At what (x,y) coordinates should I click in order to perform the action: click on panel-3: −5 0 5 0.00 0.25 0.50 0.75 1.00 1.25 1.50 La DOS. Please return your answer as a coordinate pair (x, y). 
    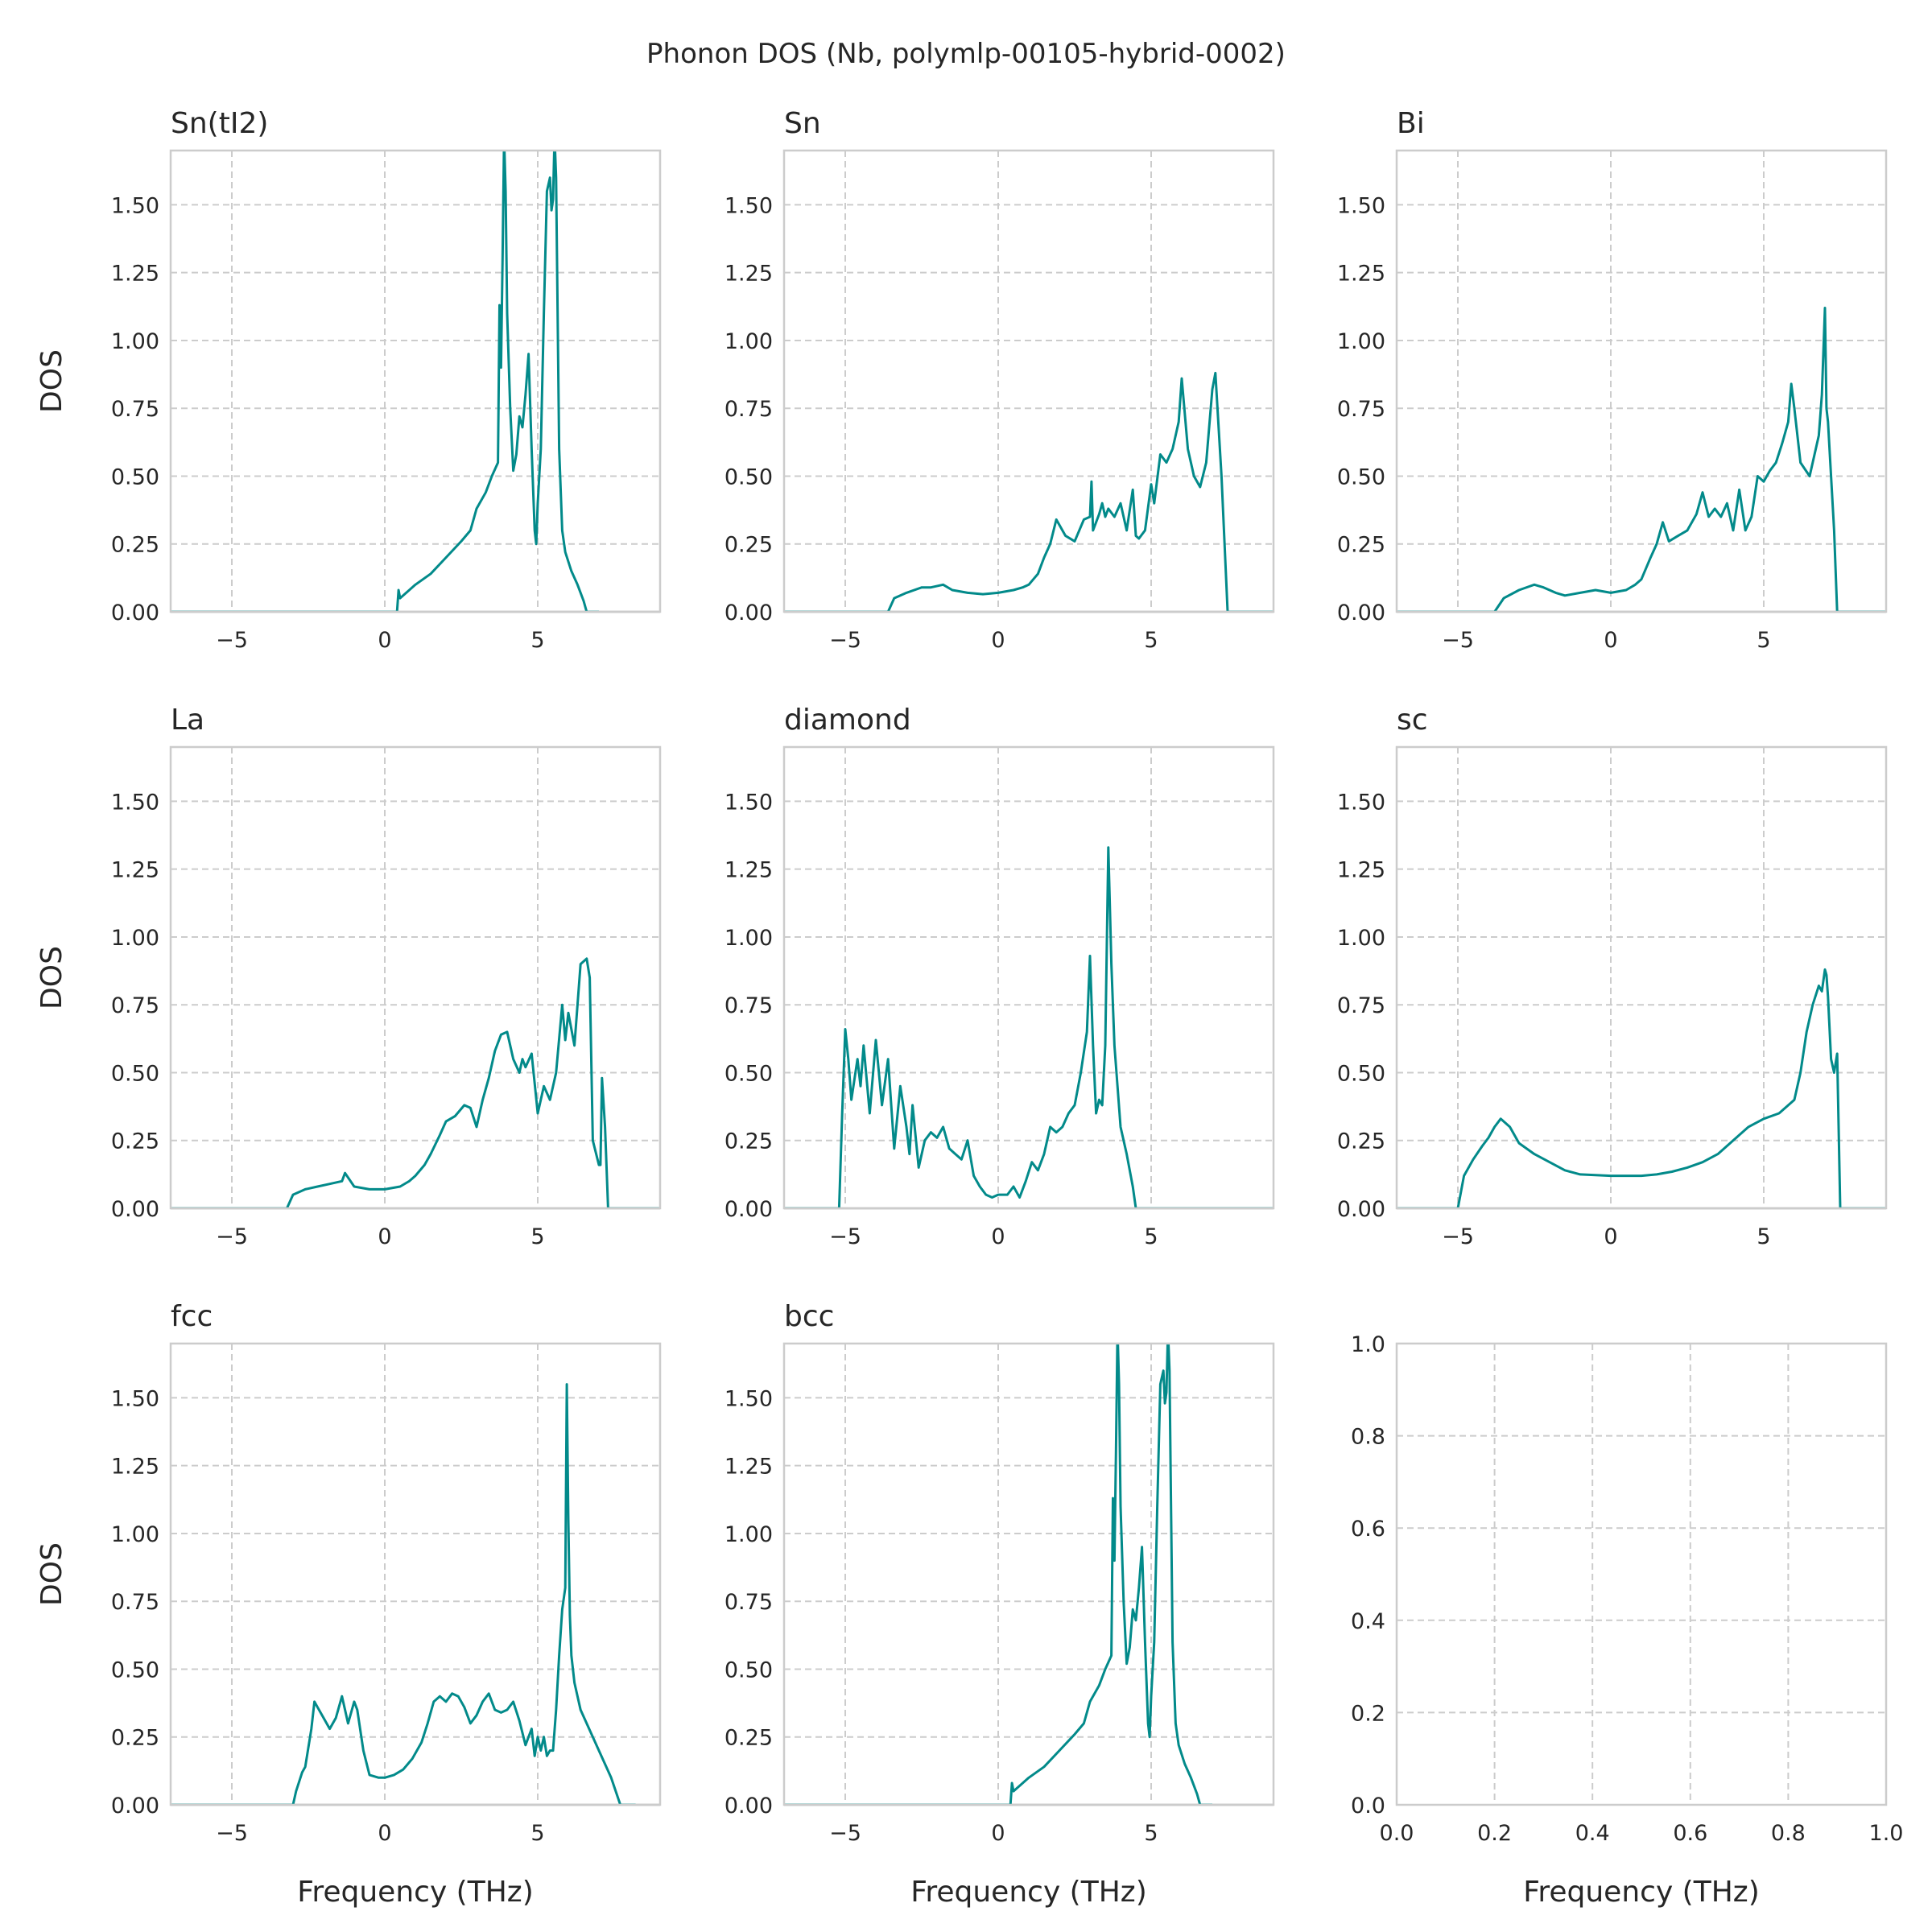
    Looking at the image, I should click on (348, 976).